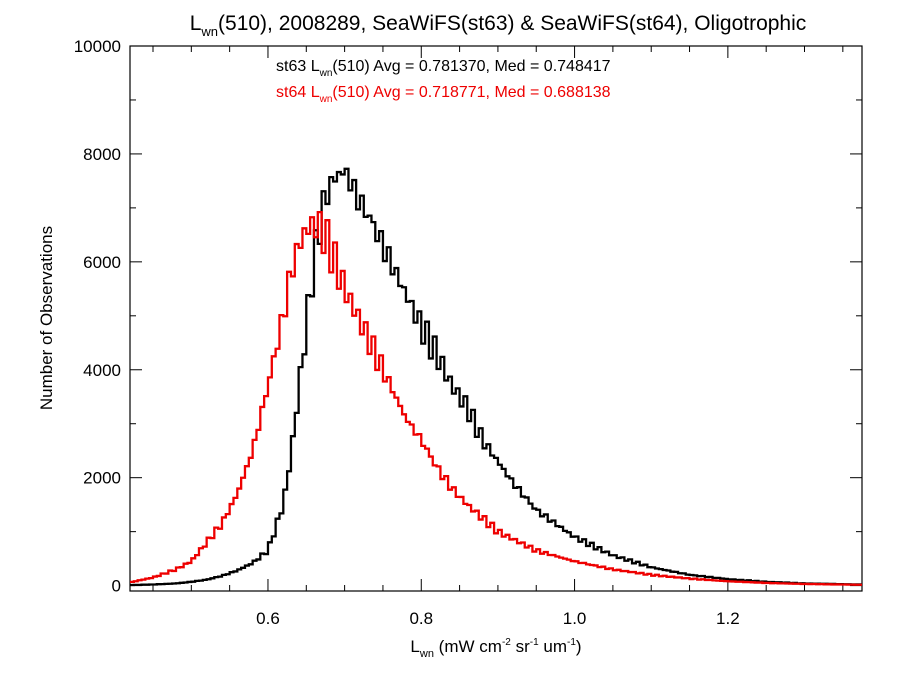  Describe the element at coordinates (46, 318) in the screenshot. I see `y-axis-label: Number of Observations` at that location.